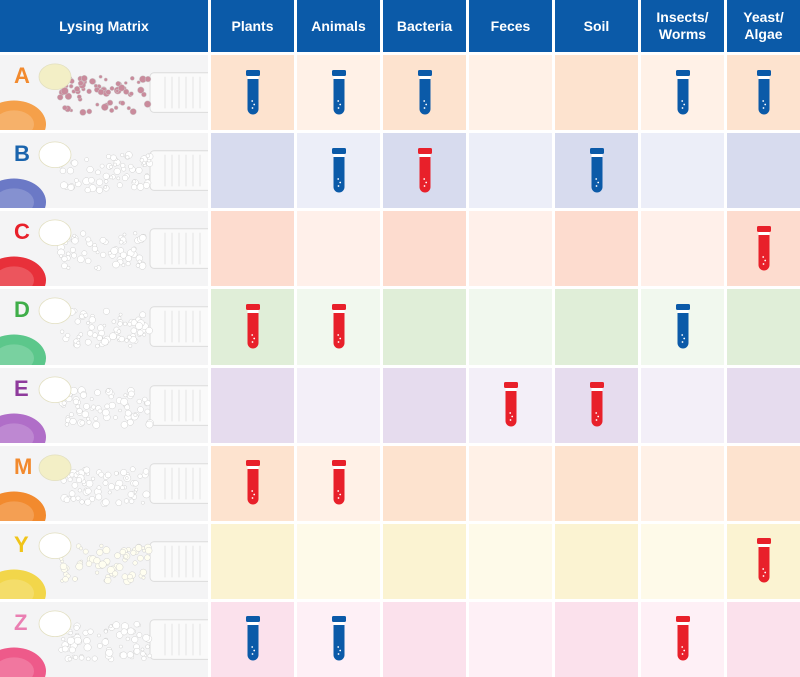 The width and height of the screenshot is (800, 677). I want to click on matrix-letter: M, so click(23, 466).